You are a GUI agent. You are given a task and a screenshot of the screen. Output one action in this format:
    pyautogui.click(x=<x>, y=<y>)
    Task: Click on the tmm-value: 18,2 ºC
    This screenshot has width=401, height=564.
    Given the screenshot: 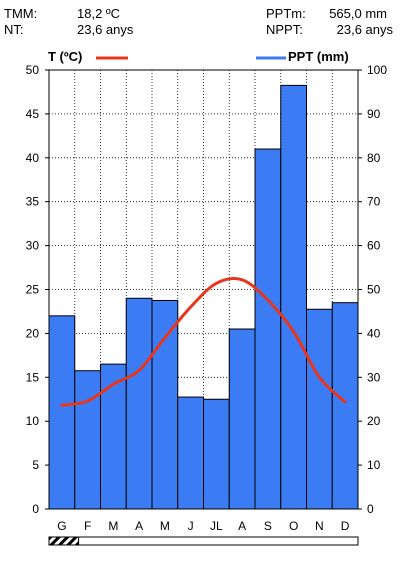 What is the action you would take?
    pyautogui.click(x=99, y=13)
    